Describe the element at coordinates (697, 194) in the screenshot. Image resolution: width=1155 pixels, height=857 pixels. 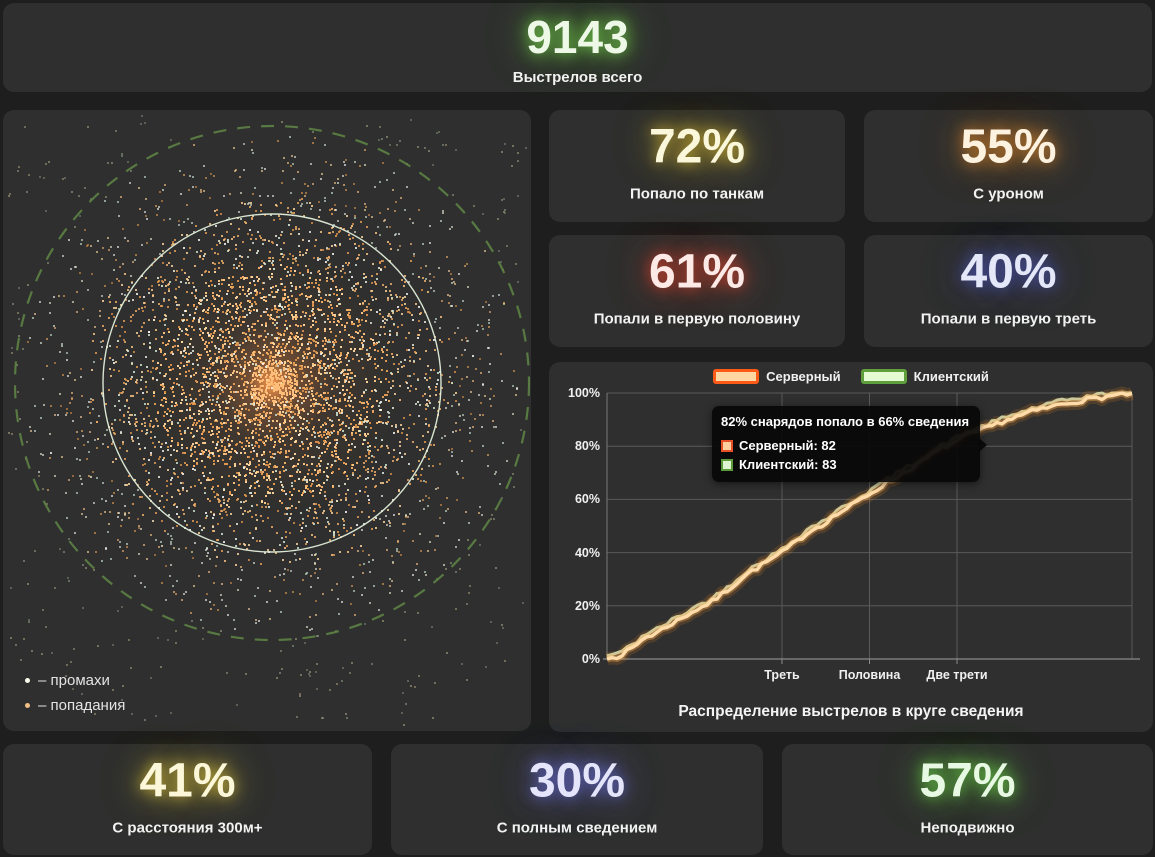
I see `stat-label: Попало по танкам` at that location.